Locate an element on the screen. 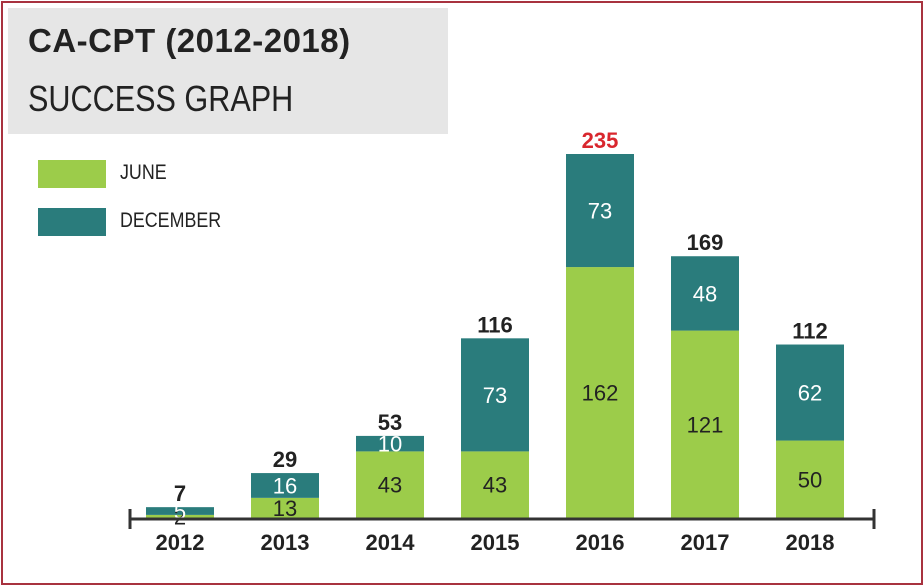 Image resolution: width=924 pixels, height=586 pixels. bar-december-2016 is located at coordinates (600, 211).